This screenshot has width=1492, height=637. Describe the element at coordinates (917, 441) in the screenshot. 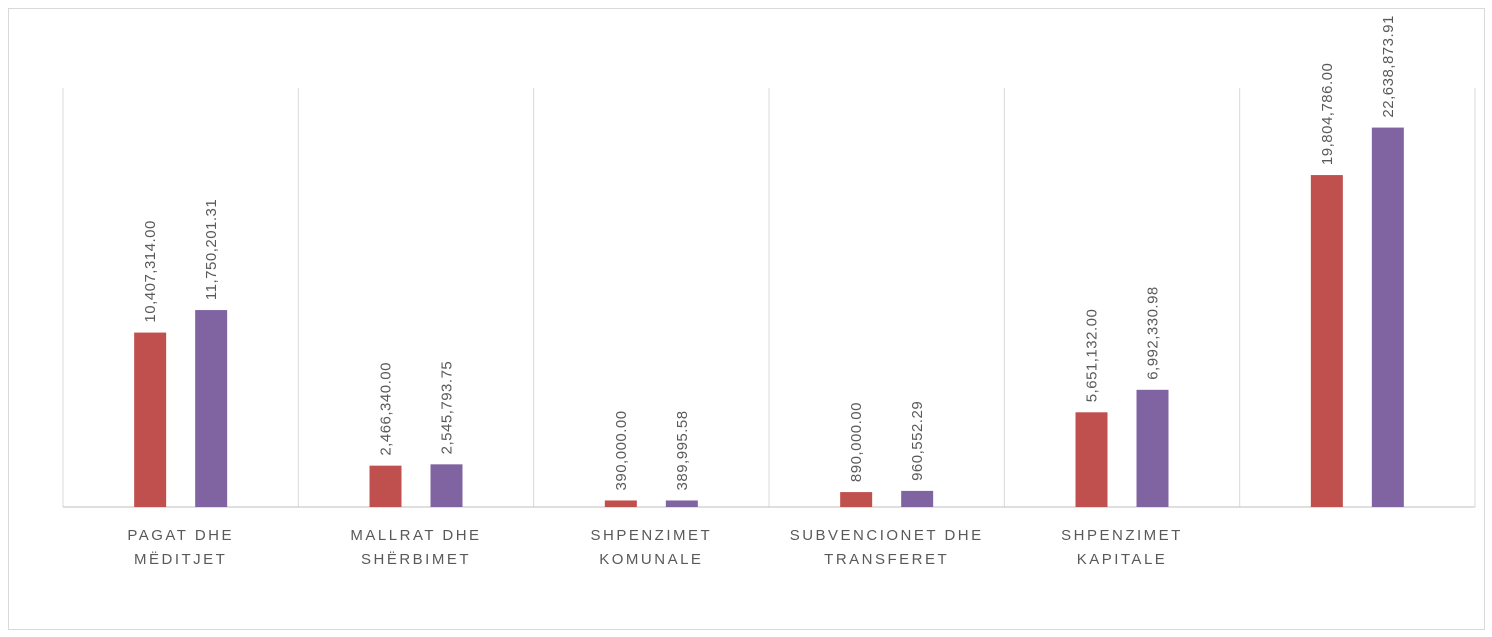

I see `value-label: 960,552.29` at that location.